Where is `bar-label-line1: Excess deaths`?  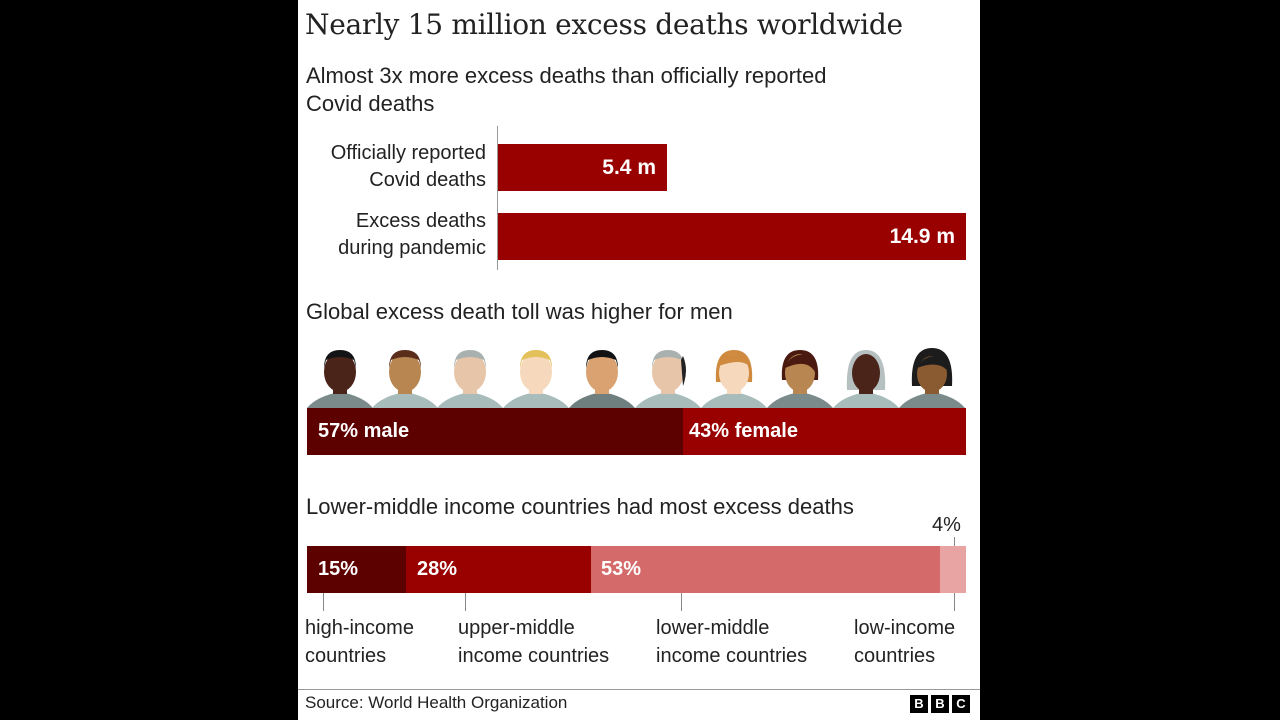 bar-label-line1: Excess deaths is located at coordinates (420, 221).